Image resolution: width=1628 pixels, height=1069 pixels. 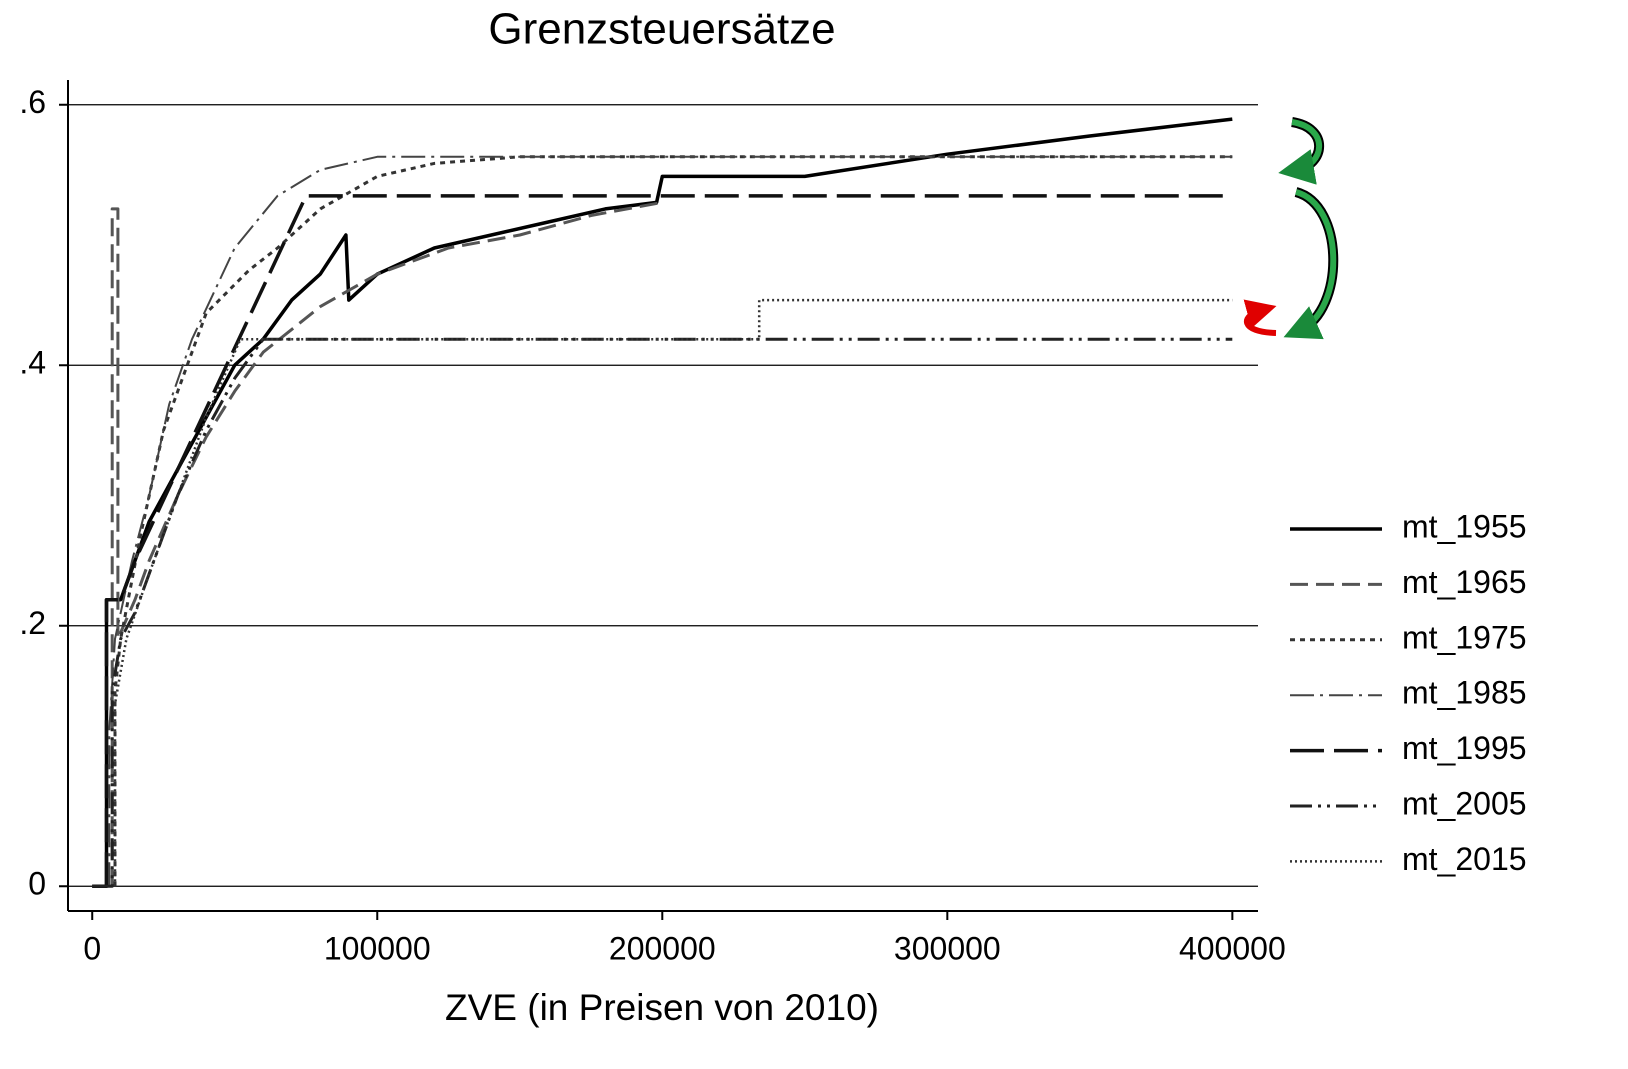 What do you see at coordinates (1232, 948) in the screenshot?
I see `x-tick-label: 400000` at bounding box center [1232, 948].